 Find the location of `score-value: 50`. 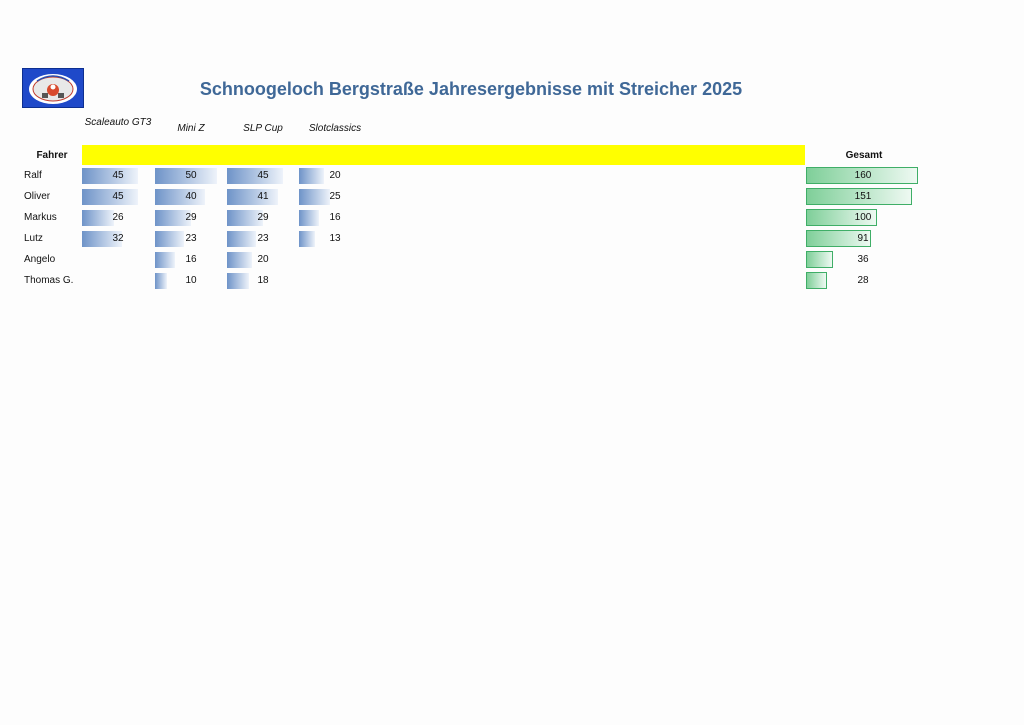

score-value: 50 is located at coordinates (191, 175).